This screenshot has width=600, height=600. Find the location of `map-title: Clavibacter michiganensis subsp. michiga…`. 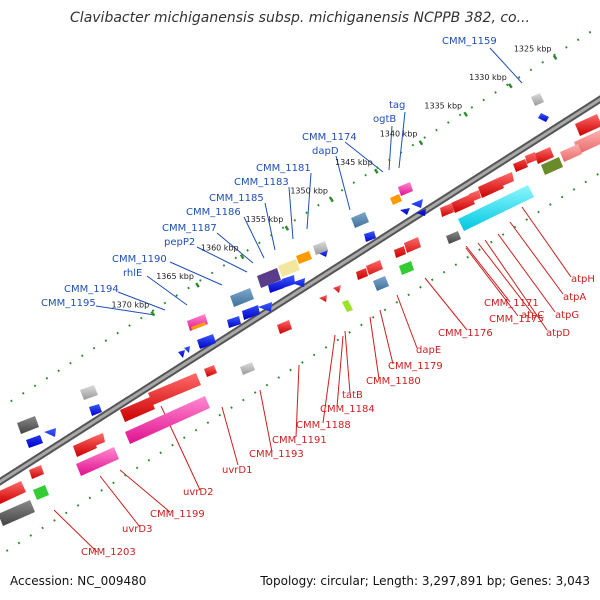

map-title: Clavibacter michiganensis subsp. michiga… is located at coordinates (300, 18).